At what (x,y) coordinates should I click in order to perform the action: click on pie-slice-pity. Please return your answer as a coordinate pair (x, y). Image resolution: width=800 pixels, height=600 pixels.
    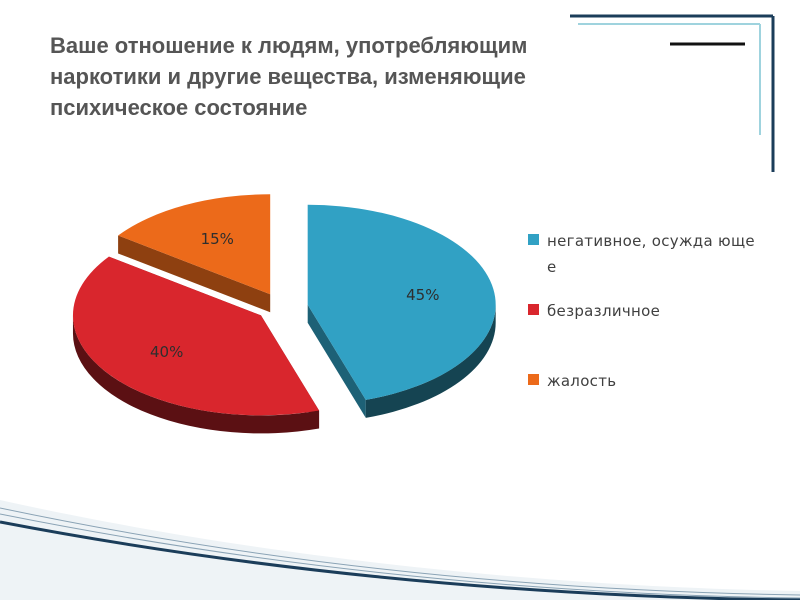
    Looking at the image, I should click on (194, 253).